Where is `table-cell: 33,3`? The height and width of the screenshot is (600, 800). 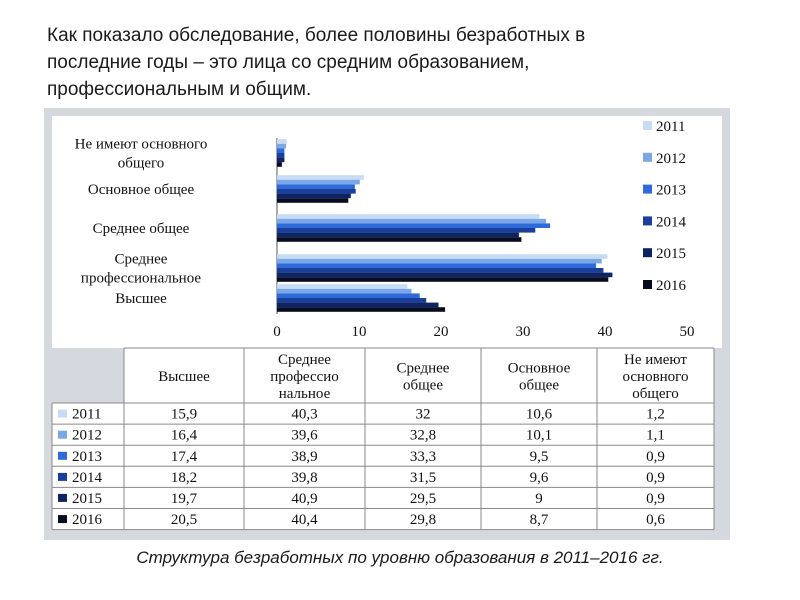 table-cell: 33,3 is located at coordinates (423, 457).